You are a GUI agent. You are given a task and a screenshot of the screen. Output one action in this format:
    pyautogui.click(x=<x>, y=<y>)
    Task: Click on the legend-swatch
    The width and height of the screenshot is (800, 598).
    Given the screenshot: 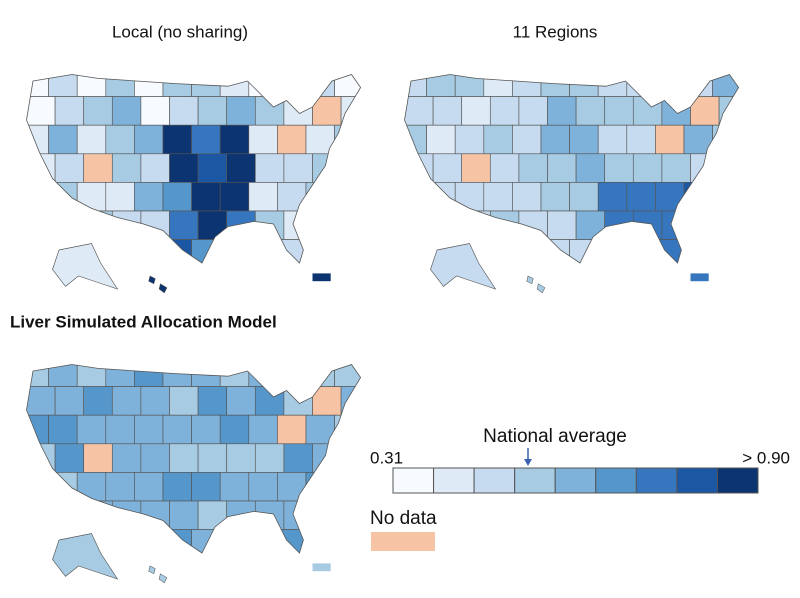 What is the action you would take?
    pyautogui.click(x=454, y=480)
    